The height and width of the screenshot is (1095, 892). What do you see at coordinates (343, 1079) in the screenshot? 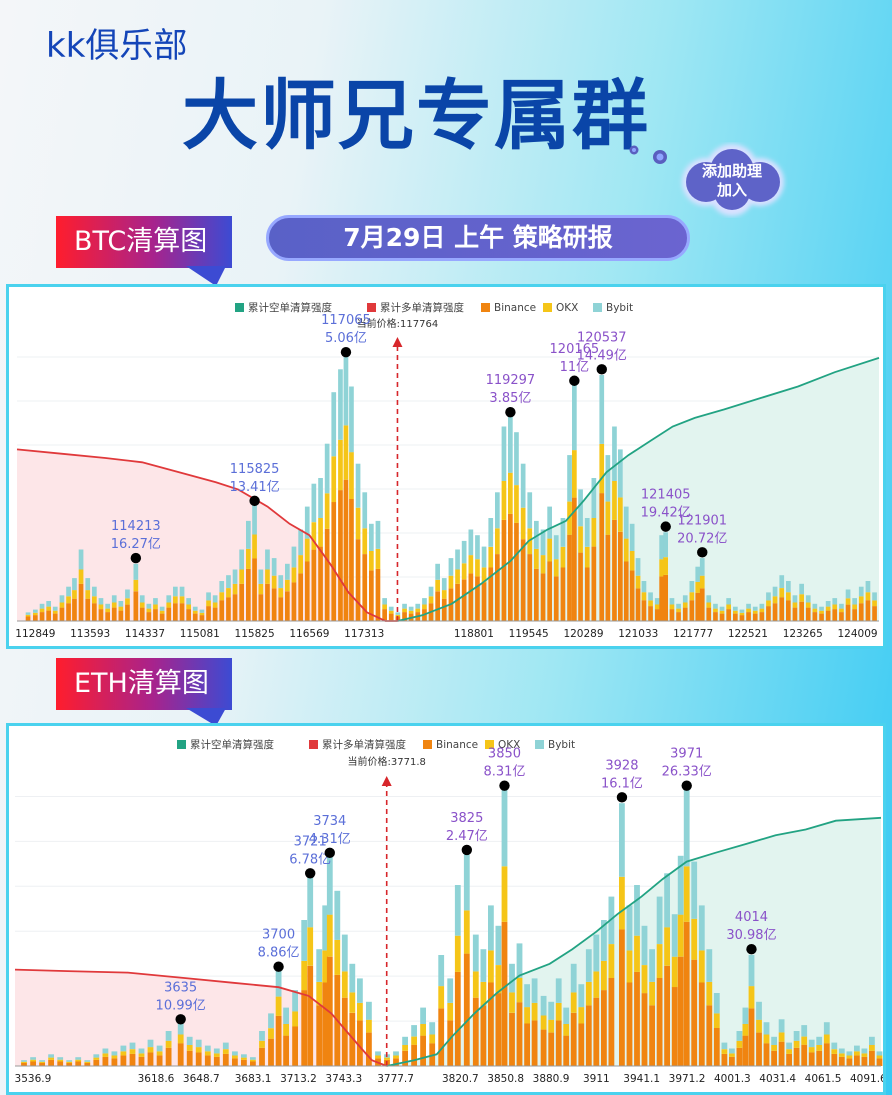
I see `x-tick-label: 3743.3` at bounding box center [343, 1079].